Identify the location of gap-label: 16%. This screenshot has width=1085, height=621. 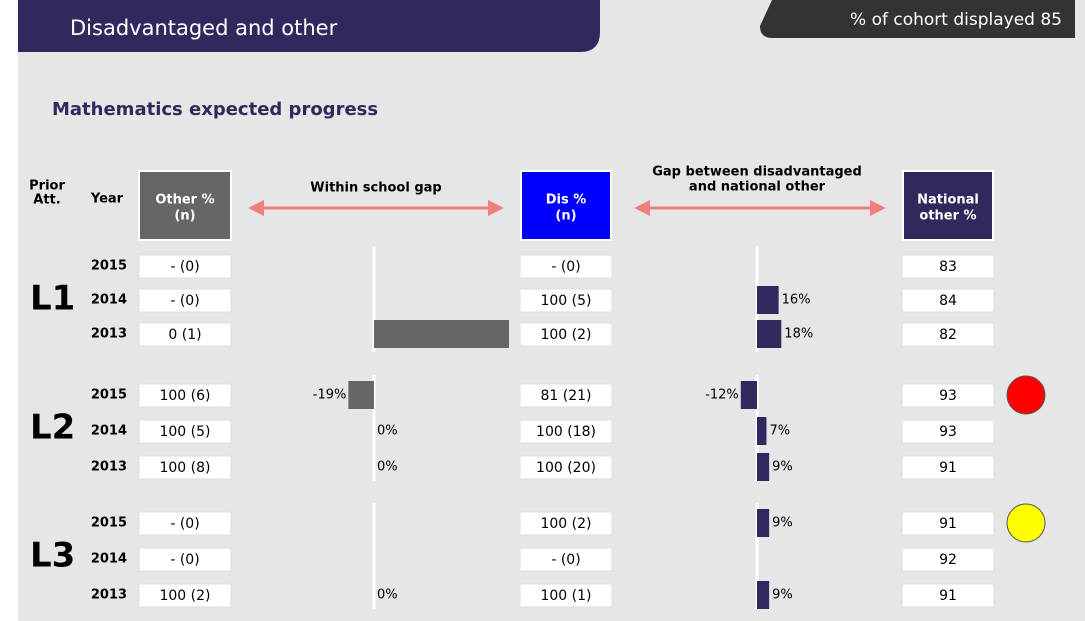
(796, 300).